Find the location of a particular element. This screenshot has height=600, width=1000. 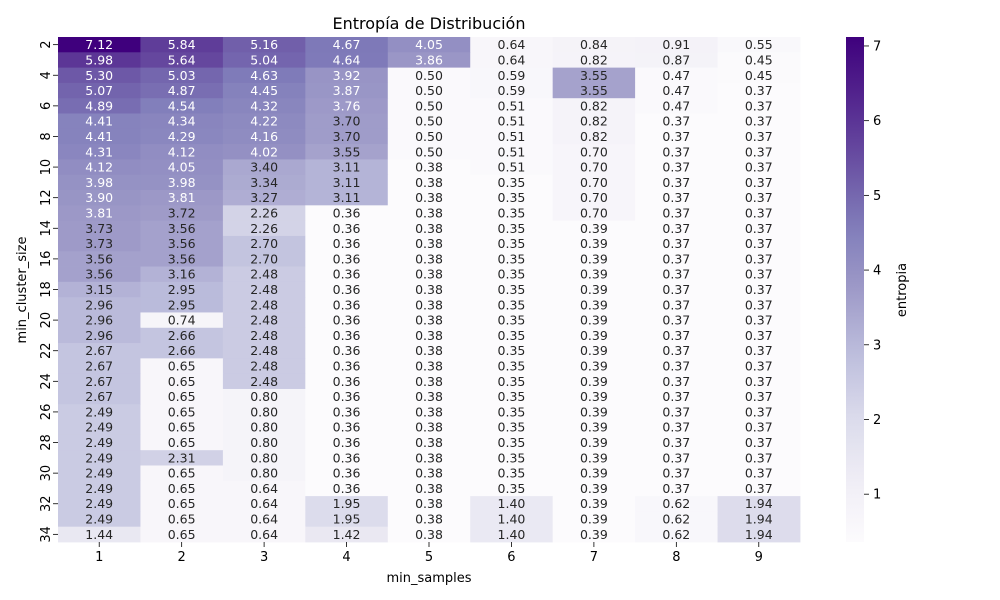

heatmap-cell-label: 1.44 is located at coordinates (99, 534).